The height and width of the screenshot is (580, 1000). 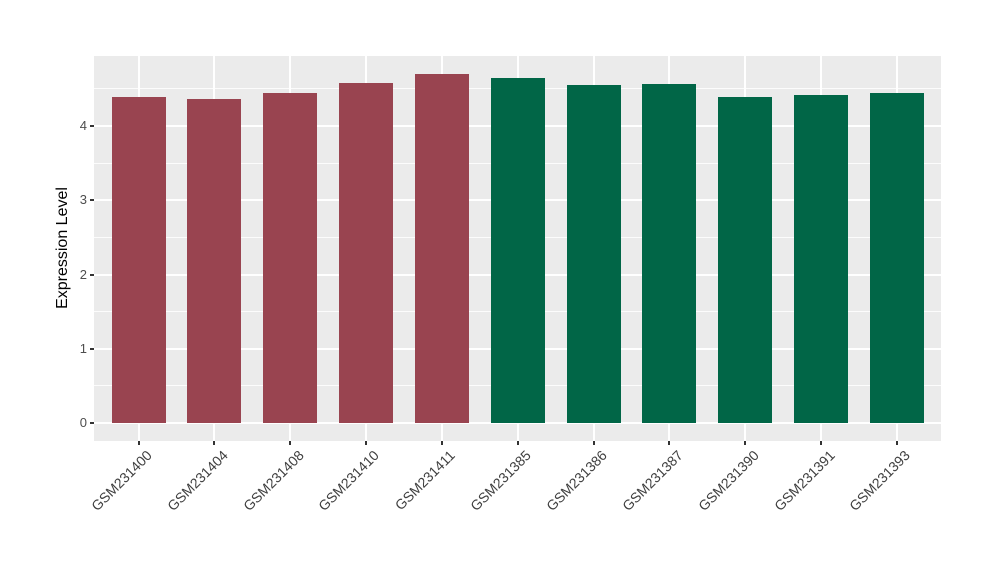 What do you see at coordinates (121, 480) in the screenshot?
I see `x-tick-label: GSM231400` at bounding box center [121, 480].